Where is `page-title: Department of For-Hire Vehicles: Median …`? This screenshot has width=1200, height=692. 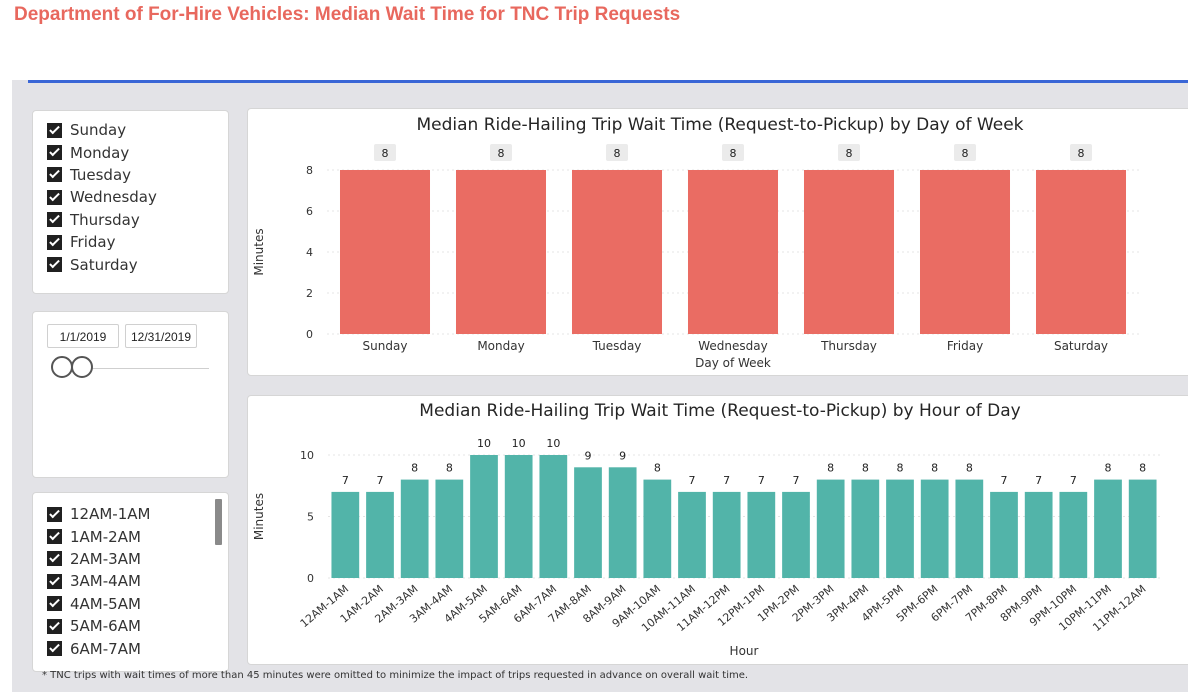
page-title: Department of For-Hire Vehicles: Median … is located at coordinates (347, 14).